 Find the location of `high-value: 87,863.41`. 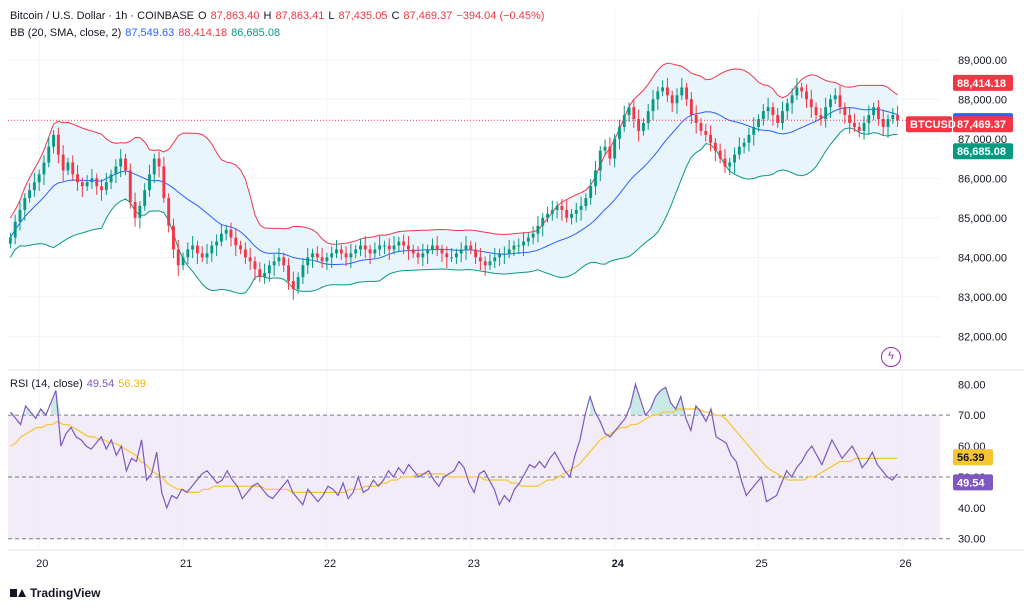

high-value: 87,863.41 is located at coordinates (300, 16).